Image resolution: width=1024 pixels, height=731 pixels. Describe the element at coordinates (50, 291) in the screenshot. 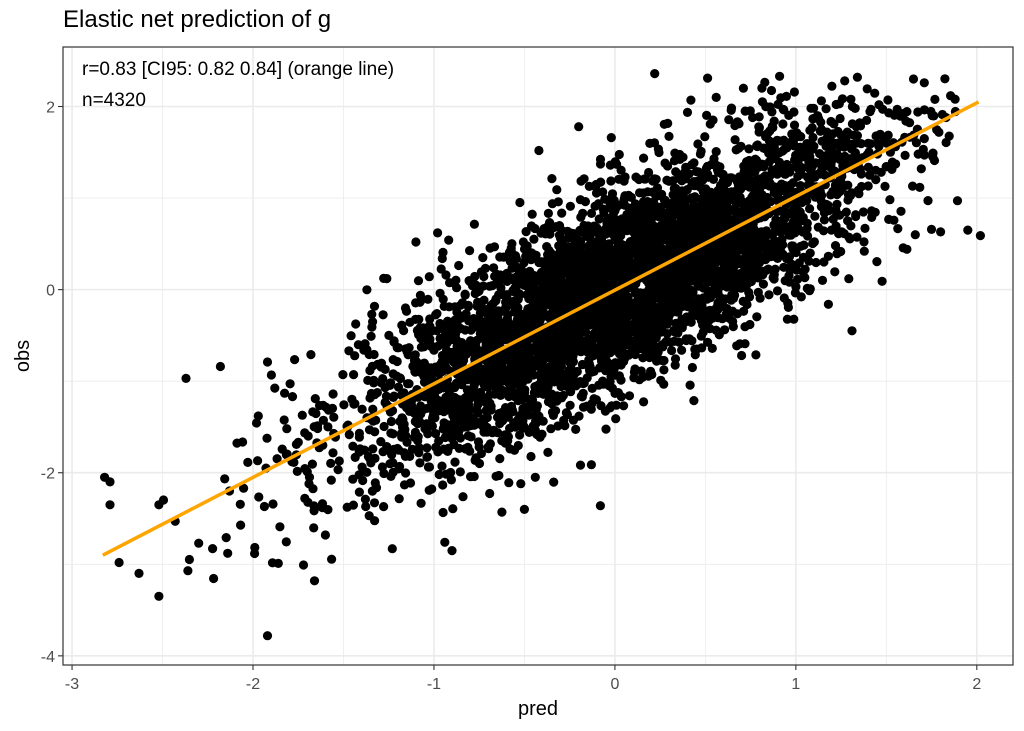

I see `y-tick-label: 0` at that location.